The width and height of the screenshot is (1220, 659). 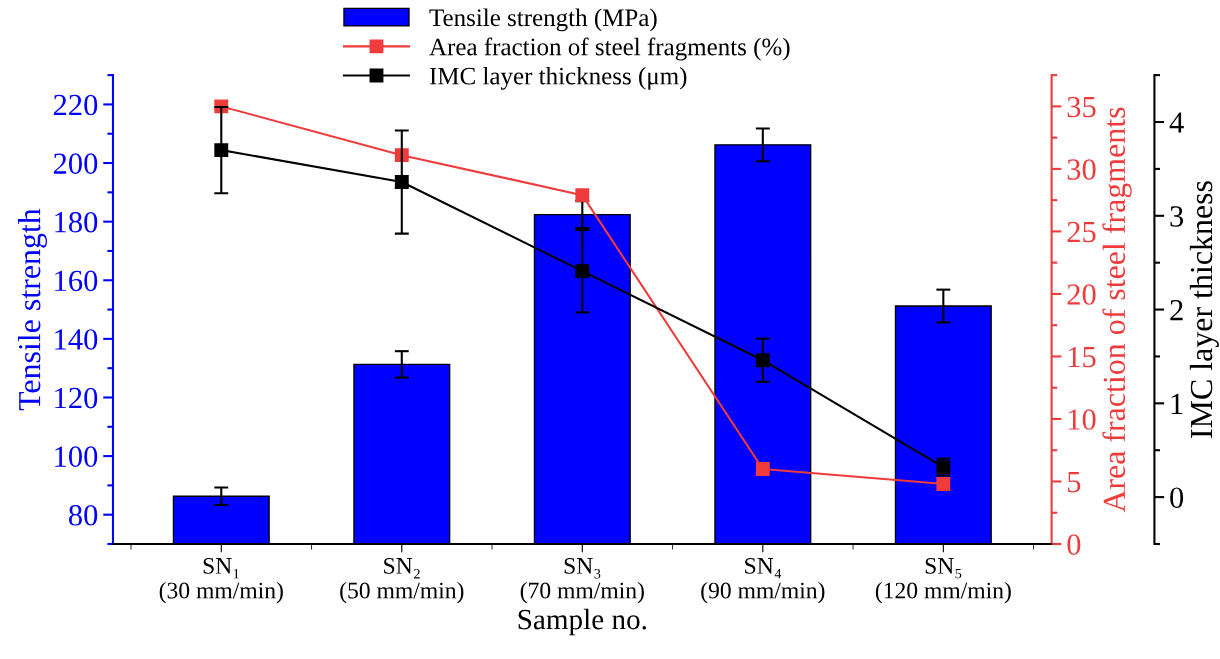 What do you see at coordinates (221, 580) in the screenshot?
I see `x-tick-label: SN₁ (30 mm/min)` at bounding box center [221, 580].